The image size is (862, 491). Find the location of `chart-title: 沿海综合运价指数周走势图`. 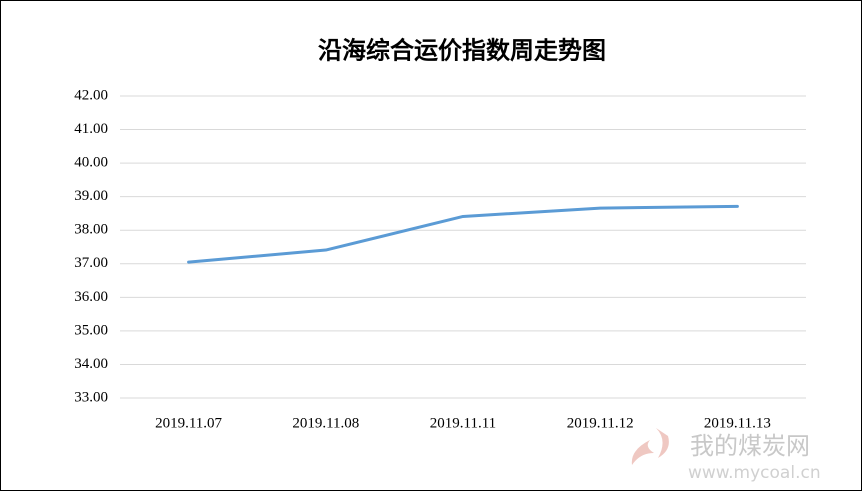

chart-title: 沿海综合运价指数周走势图 is located at coordinates (462, 51).